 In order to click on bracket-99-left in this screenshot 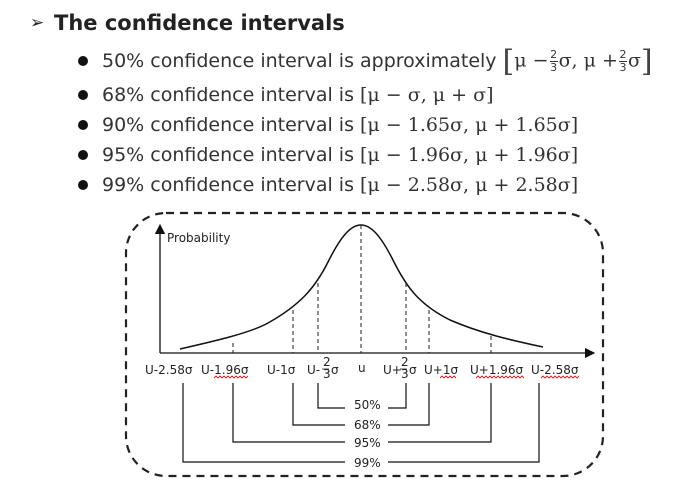, I will do `click(263, 423)`.